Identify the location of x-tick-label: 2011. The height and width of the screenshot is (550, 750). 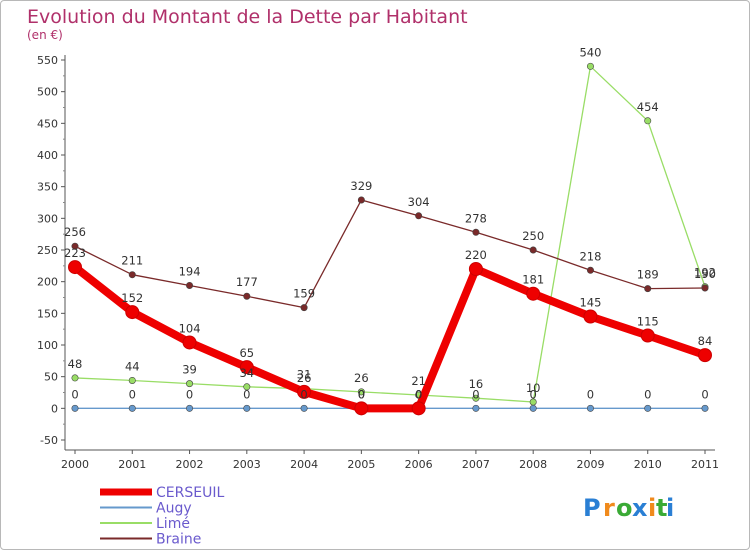
(705, 464).